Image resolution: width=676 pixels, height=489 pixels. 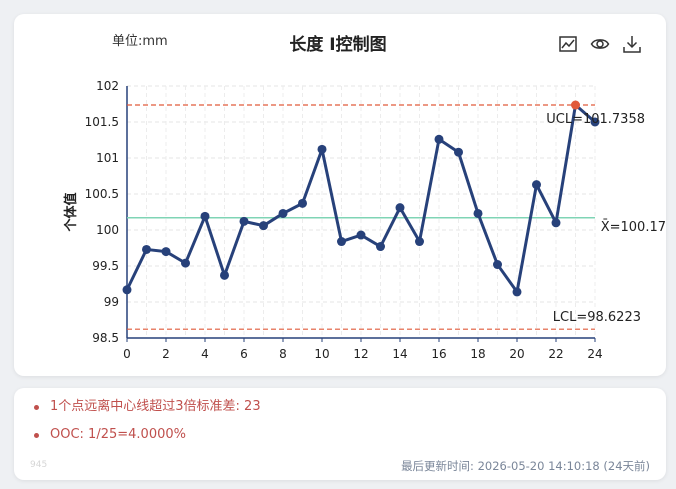 I want to click on x-tick-label: 14, so click(x=399, y=354).